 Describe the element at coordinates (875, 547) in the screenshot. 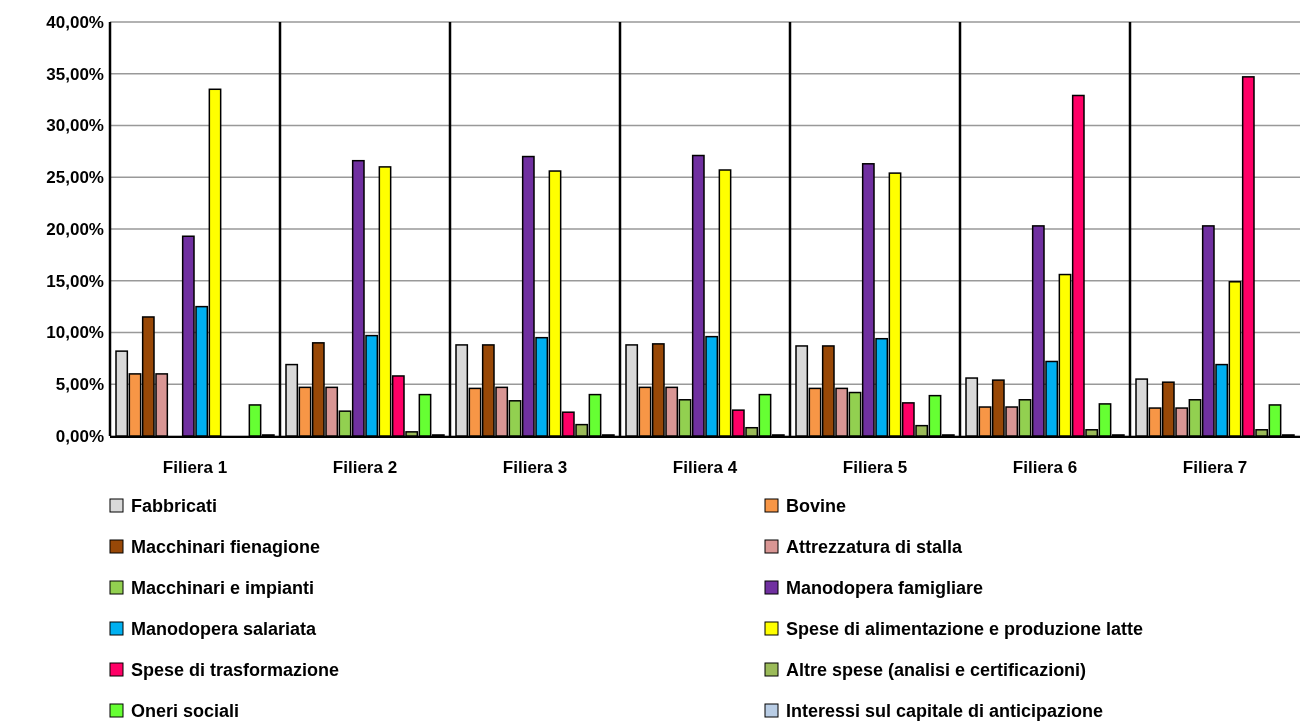

I see `legend-label: Attrezzatura di stalla` at that location.